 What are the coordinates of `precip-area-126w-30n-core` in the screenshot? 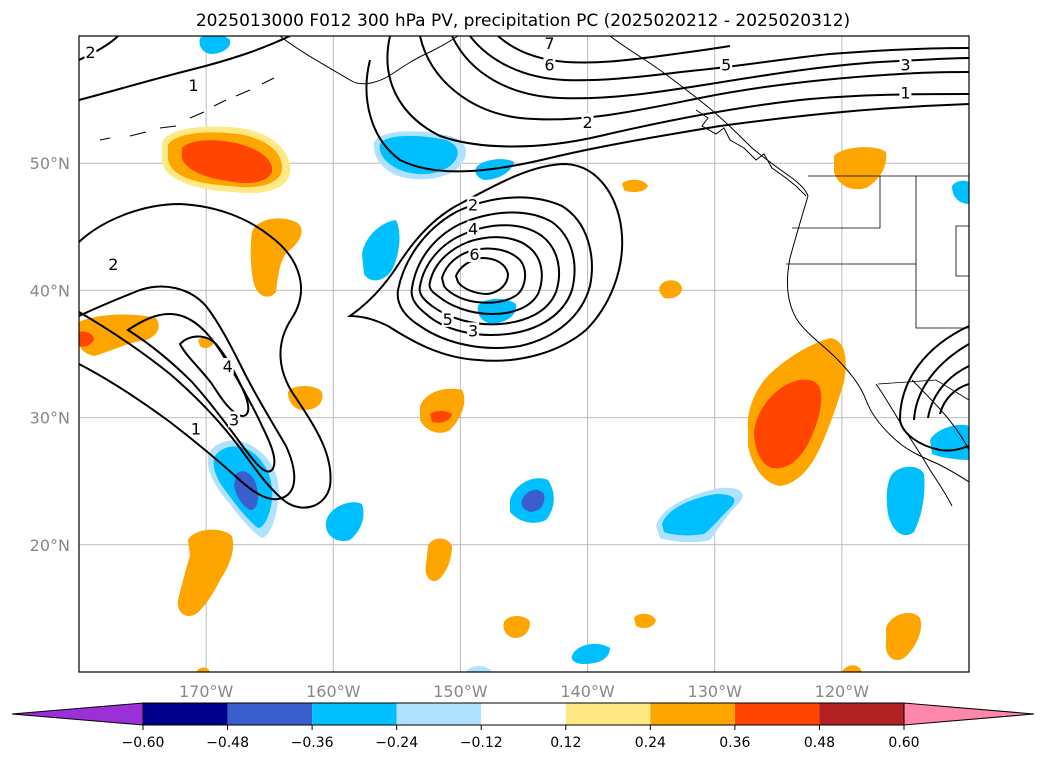 It's located at (788, 424).